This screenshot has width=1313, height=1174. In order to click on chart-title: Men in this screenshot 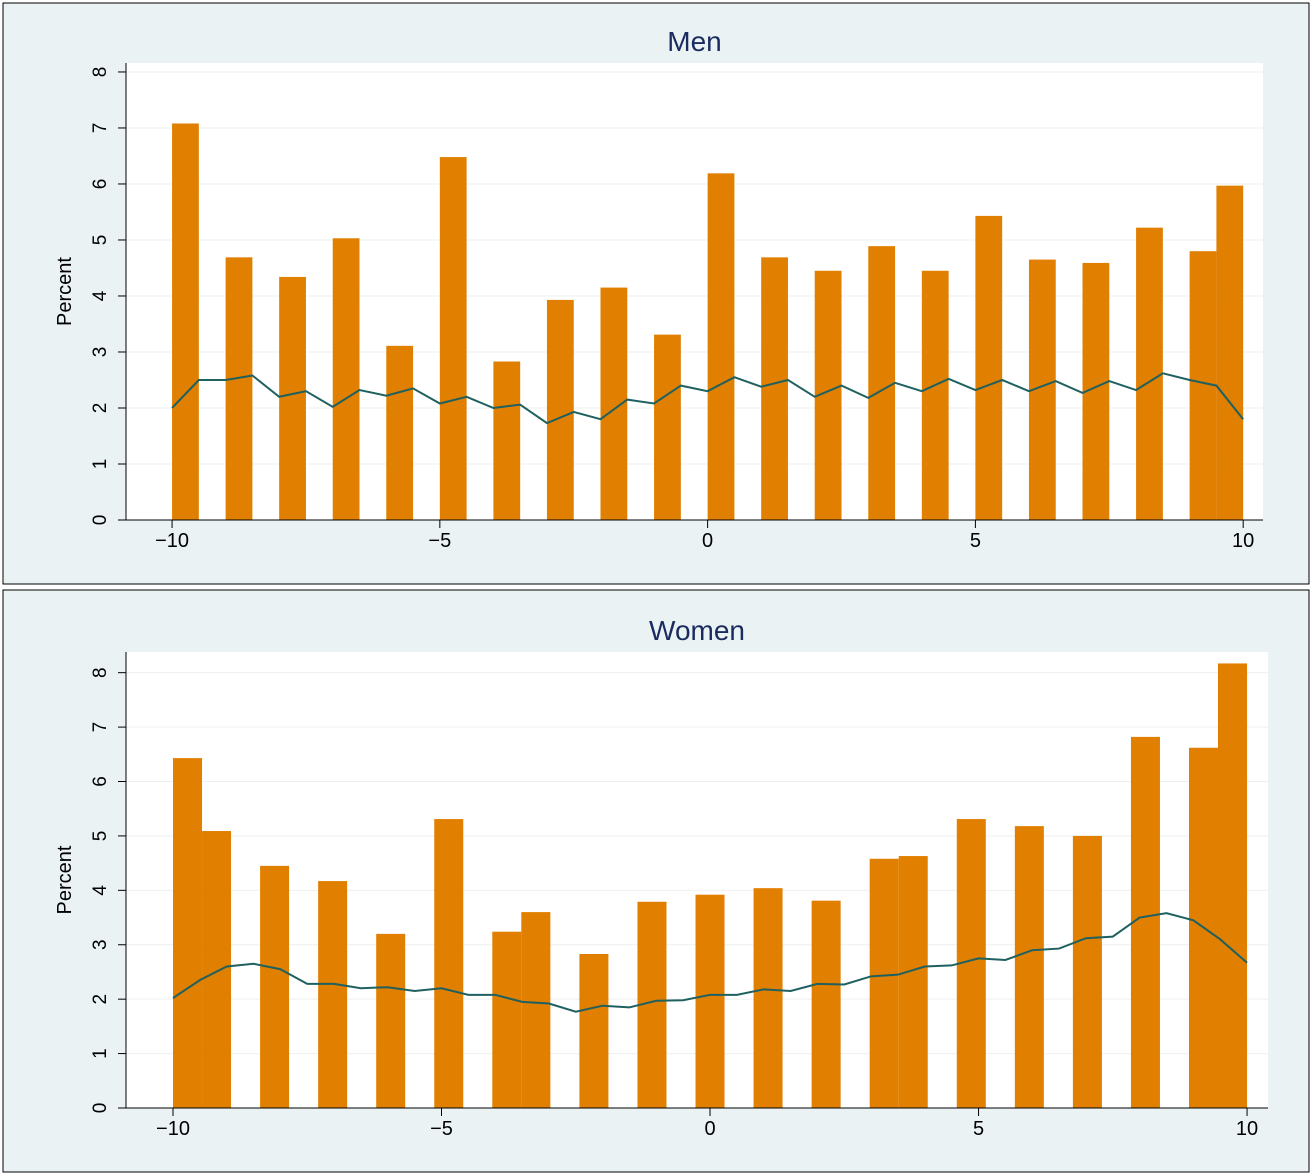, I will do `click(694, 41)`.